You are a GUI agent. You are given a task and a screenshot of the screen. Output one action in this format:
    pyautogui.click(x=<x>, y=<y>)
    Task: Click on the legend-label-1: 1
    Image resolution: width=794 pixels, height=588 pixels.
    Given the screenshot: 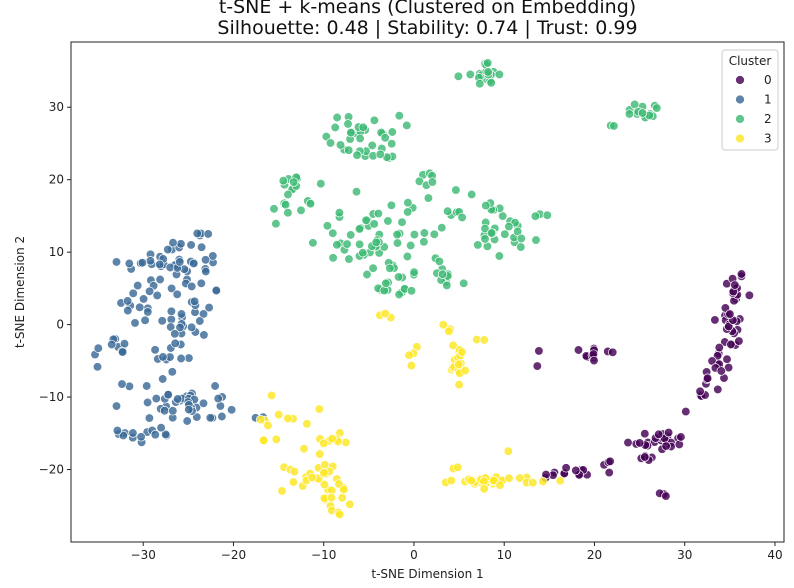 What is the action you would take?
    pyautogui.click(x=768, y=100)
    